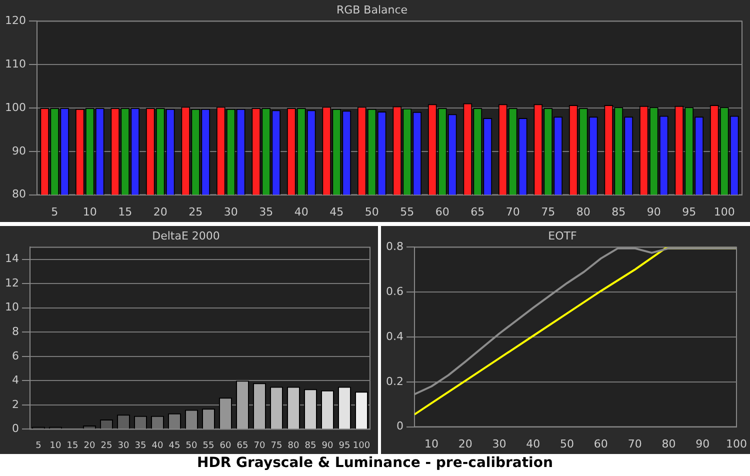 The width and height of the screenshot is (750, 476). Describe the element at coordinates (372, 9) in the screenshot. I see `chart-title: RGB Balance` at that location.